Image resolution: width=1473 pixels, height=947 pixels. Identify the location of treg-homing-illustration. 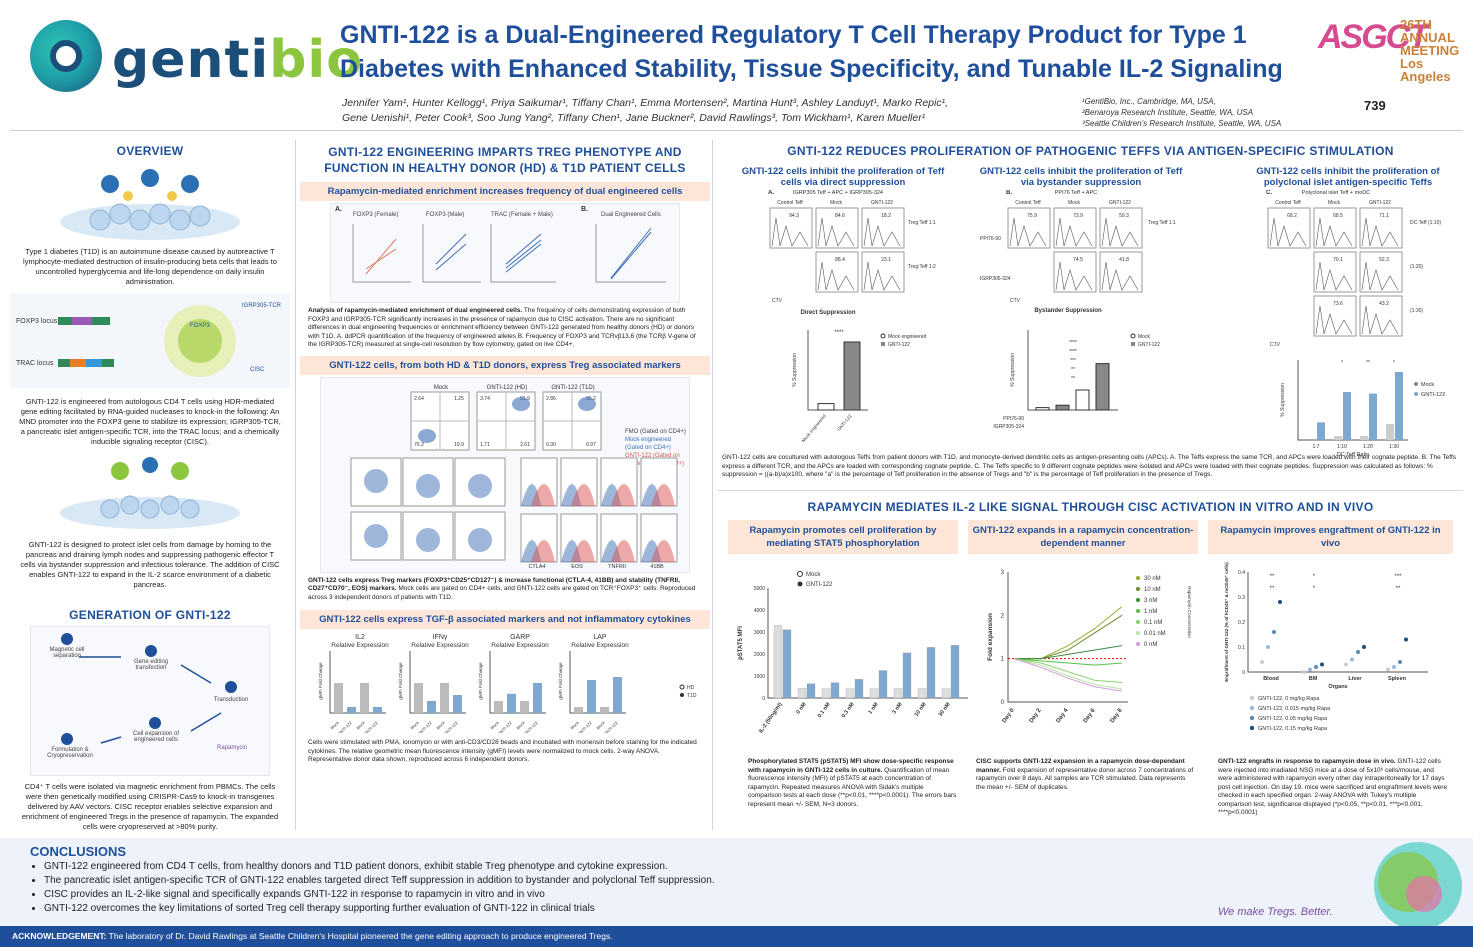
(150, 493).